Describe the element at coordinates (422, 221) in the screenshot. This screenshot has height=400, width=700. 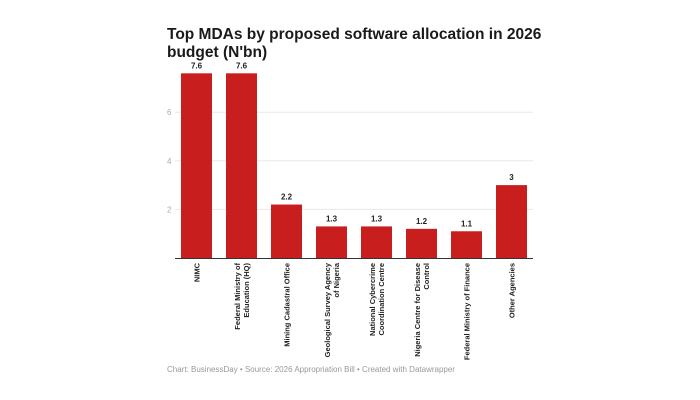
I see `data-label: 1.2` at that location.